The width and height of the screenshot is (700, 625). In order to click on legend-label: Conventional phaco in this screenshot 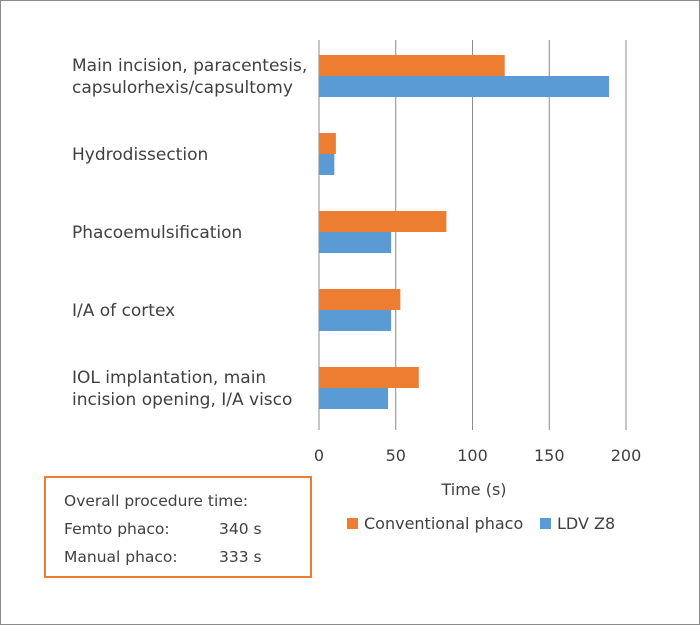, I will do `click(443, 523)`.